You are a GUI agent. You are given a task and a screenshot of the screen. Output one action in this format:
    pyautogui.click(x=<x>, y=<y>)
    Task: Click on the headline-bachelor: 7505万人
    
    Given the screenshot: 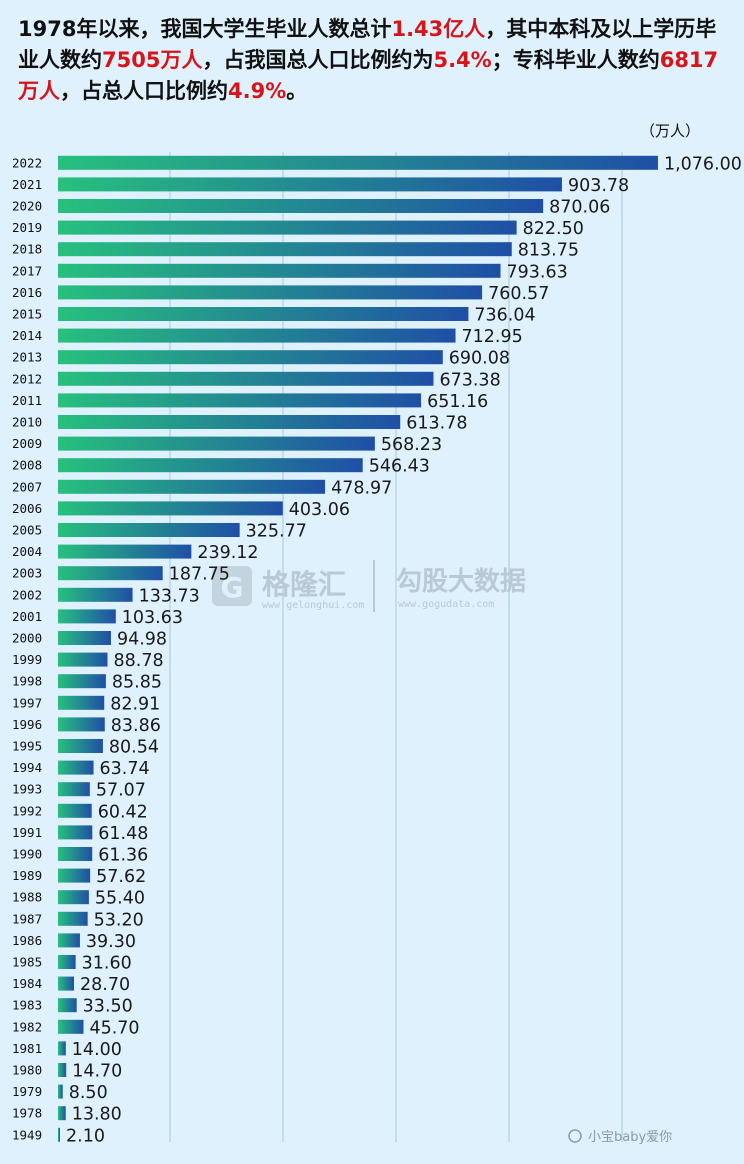 What is the action you would take?
    pyautogui.click(x=152, y=60)
    